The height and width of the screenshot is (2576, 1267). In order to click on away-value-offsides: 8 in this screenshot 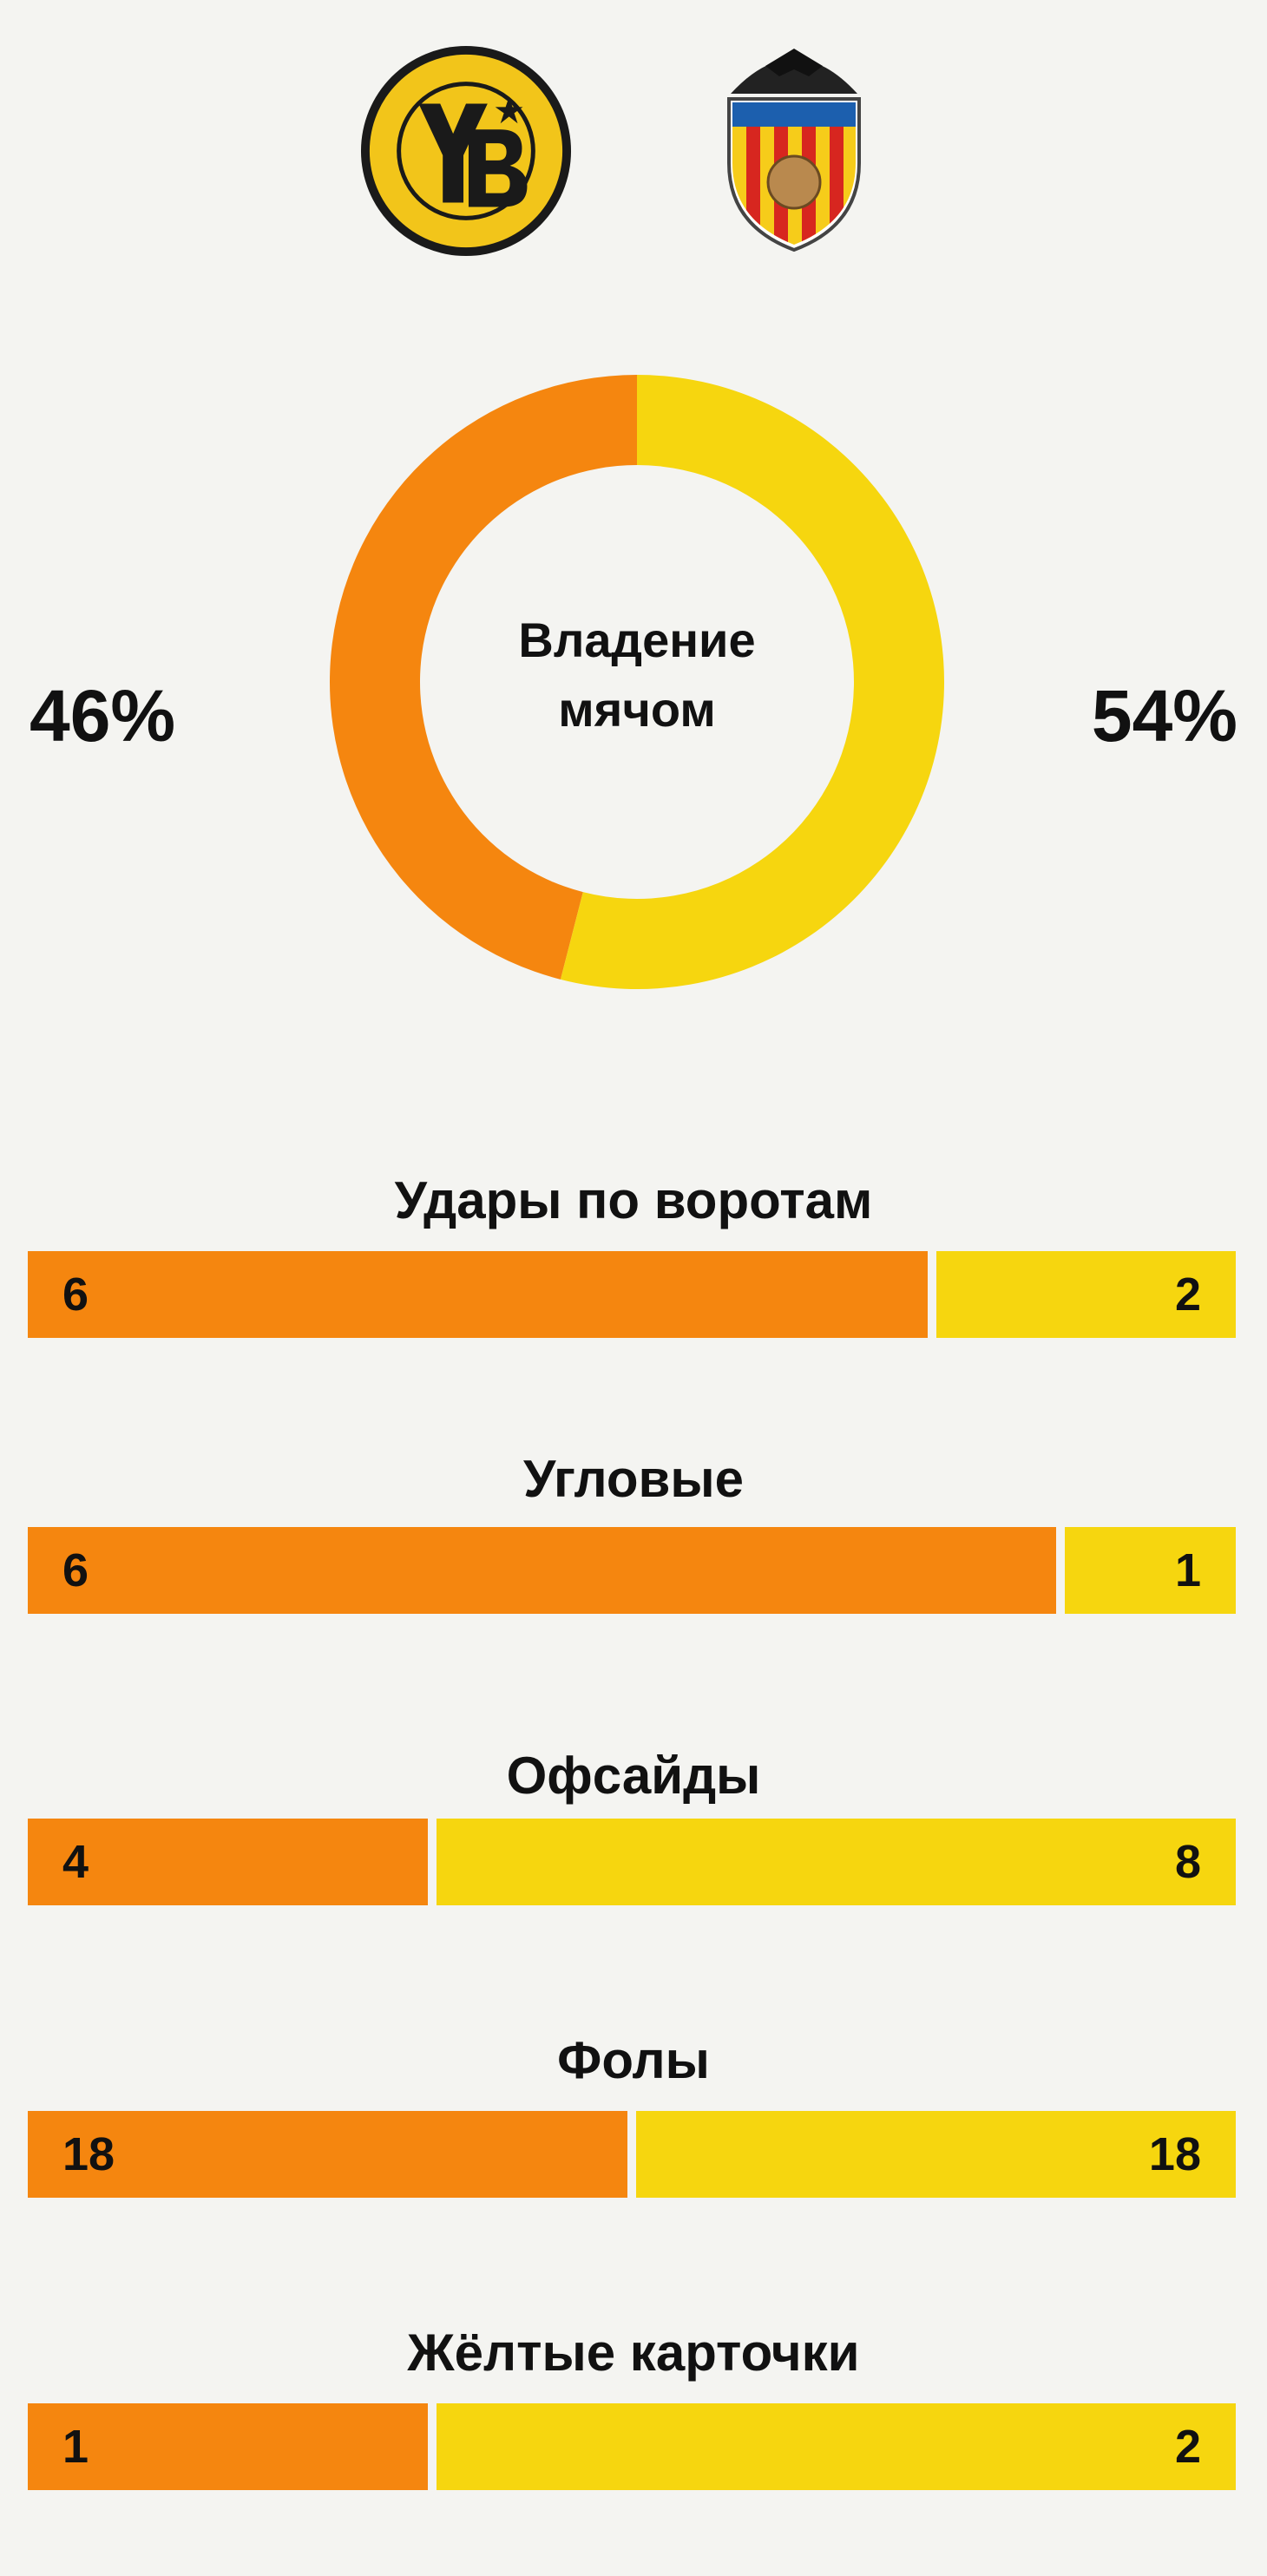, I will do `click(1187, 1862)`.